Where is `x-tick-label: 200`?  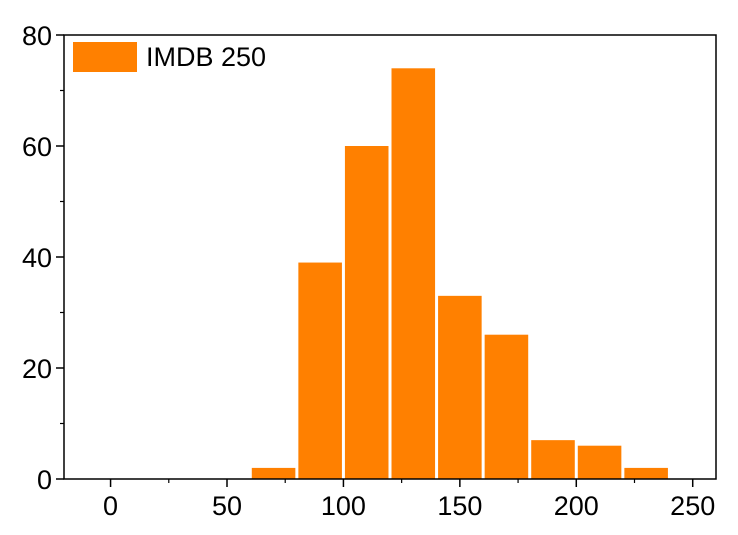
x-tick-label: 200 is located at coordinates (576, 506).